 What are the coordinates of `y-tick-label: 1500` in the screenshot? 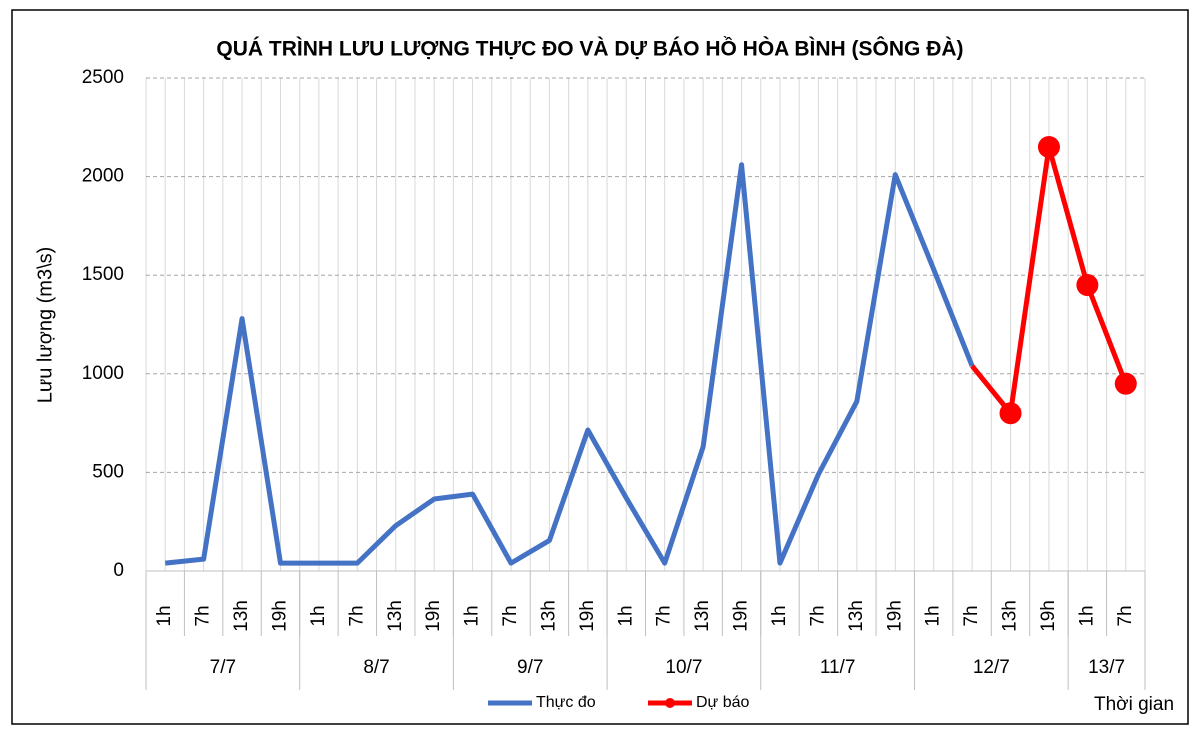 It's located at (103, 274).